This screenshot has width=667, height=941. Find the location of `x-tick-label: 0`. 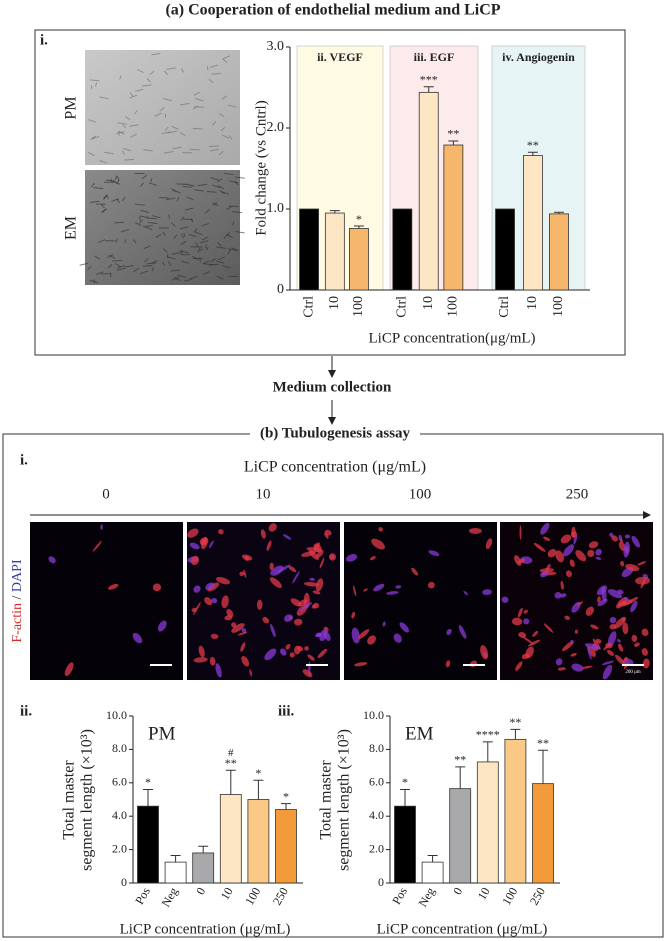

x-tick-label: 0 is located at coordinates (200, 891).